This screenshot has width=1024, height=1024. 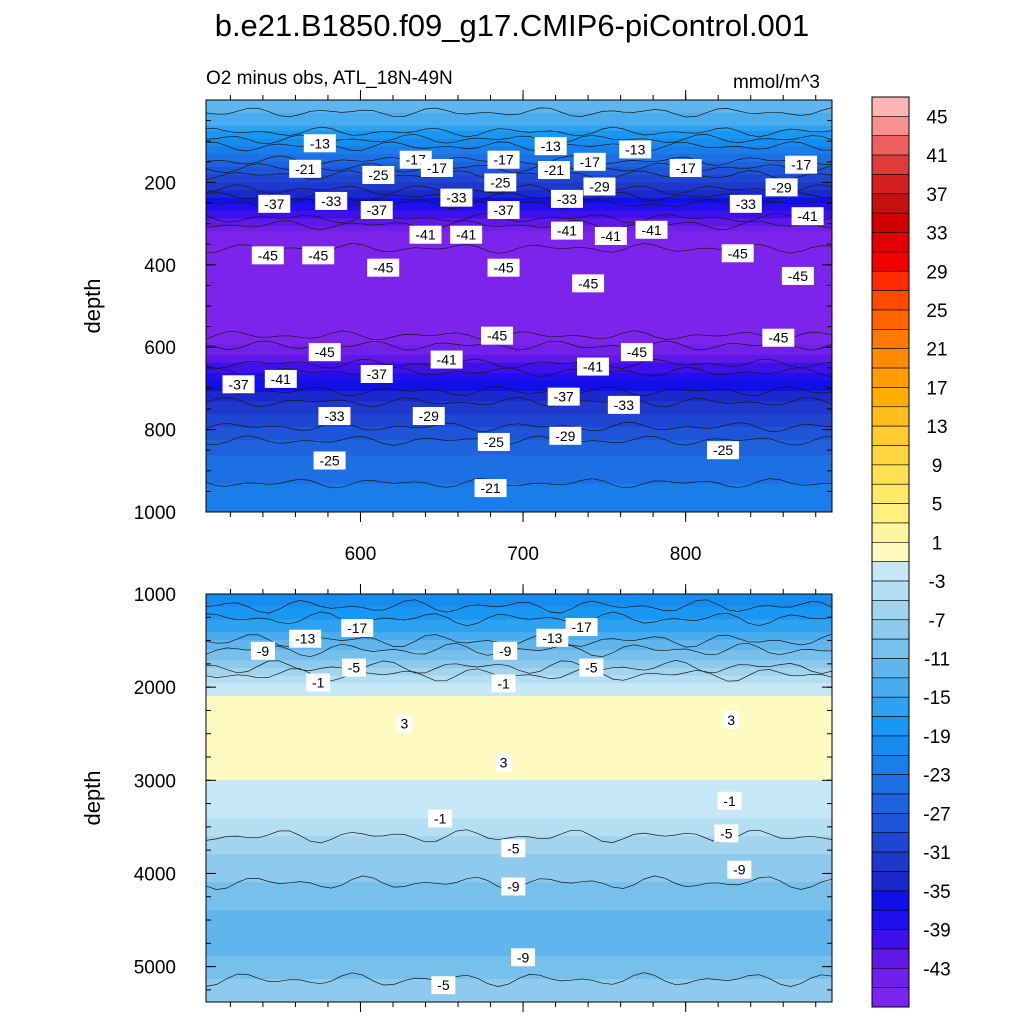 What do you see at coordinates (377, 374) in the screenshot?
I see `contour-label-text: -37` at bounding box center [377, 374].